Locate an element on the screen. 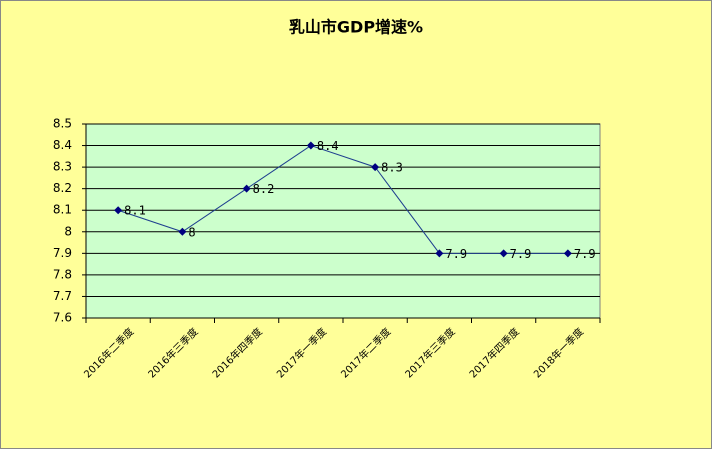 The height and width of the screenshot is (449, 712). y-tick-label: 8.3 is located at coordinates (62, 167).